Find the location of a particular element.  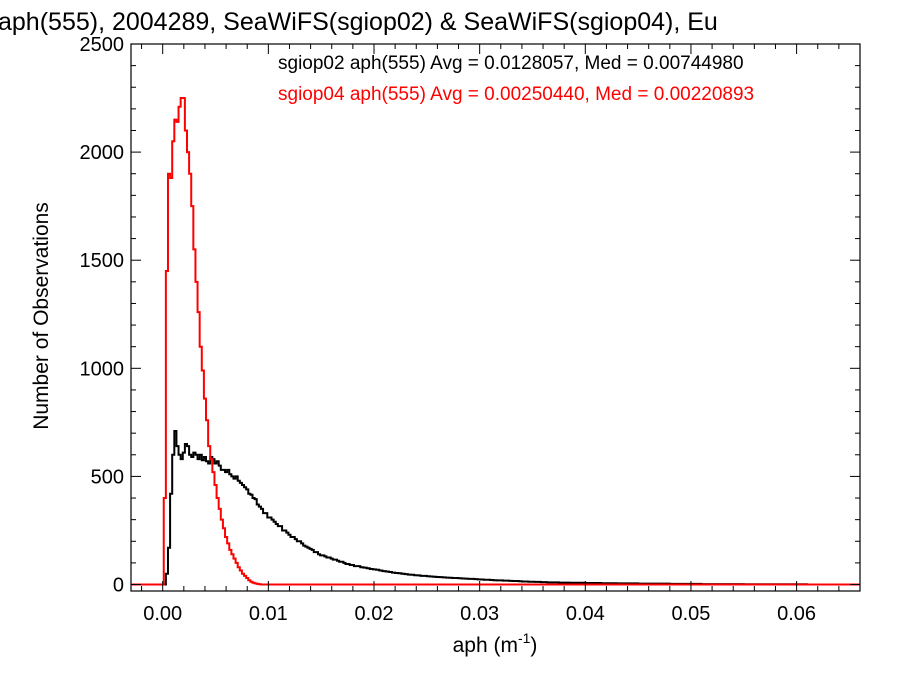

y-tick-label: 1500 is located at coordinates (102, 261).